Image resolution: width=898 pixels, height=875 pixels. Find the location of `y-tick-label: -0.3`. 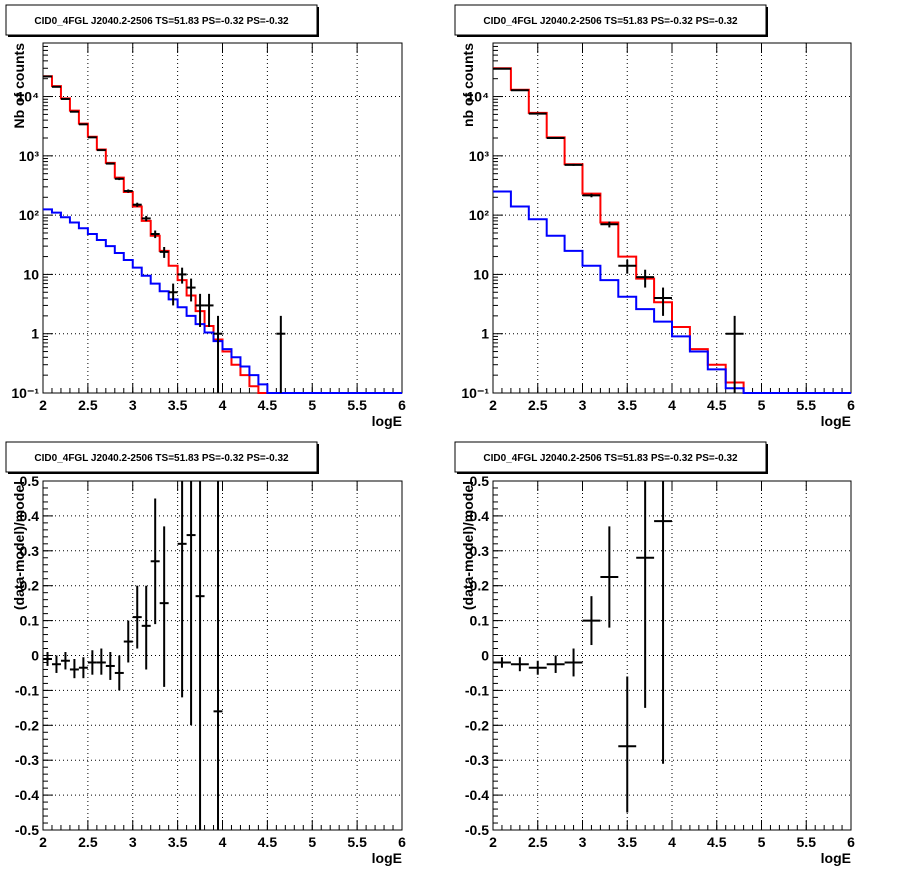

y-tick-label: -0.3 is located at coordinates (27, 760).